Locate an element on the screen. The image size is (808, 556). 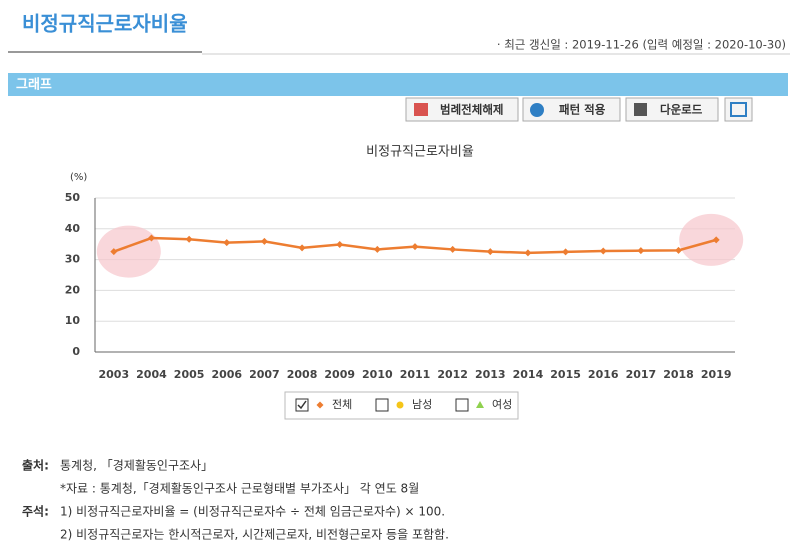
x-tick-label: 2012 is located at coordinates (452, 374).